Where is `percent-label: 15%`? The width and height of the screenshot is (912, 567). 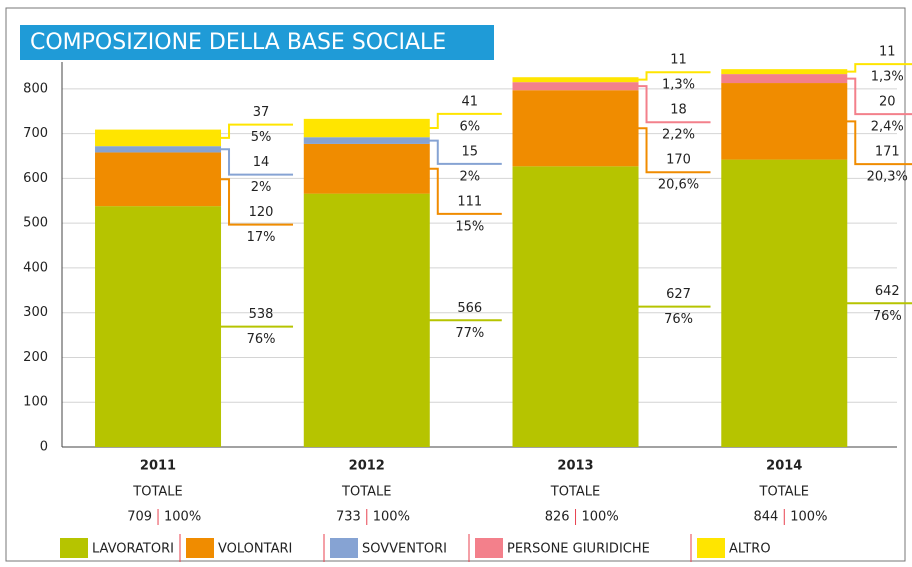
percent-label: 15% is located at coordinates (469, 226).